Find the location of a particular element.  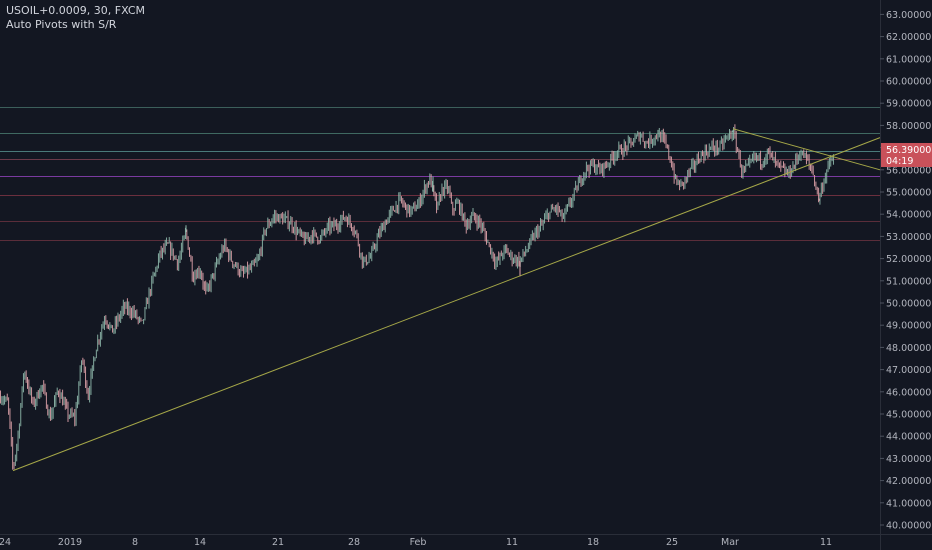

price-tick-label-14: 54.0000000 is located at coordinates (909, 215).